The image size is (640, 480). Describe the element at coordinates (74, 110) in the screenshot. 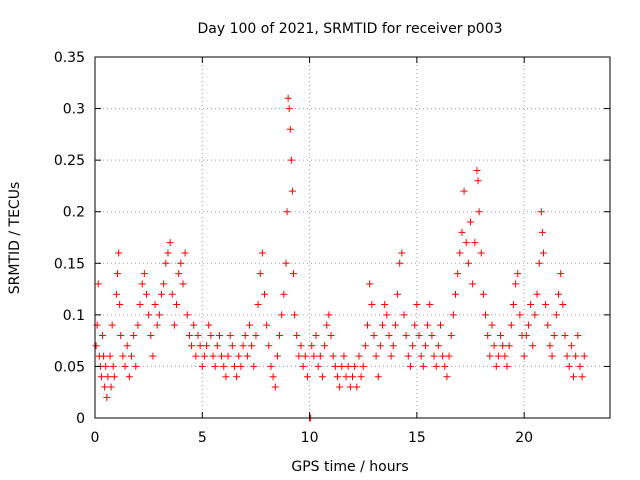

I see `y-tick-label: 0.3` at that location.